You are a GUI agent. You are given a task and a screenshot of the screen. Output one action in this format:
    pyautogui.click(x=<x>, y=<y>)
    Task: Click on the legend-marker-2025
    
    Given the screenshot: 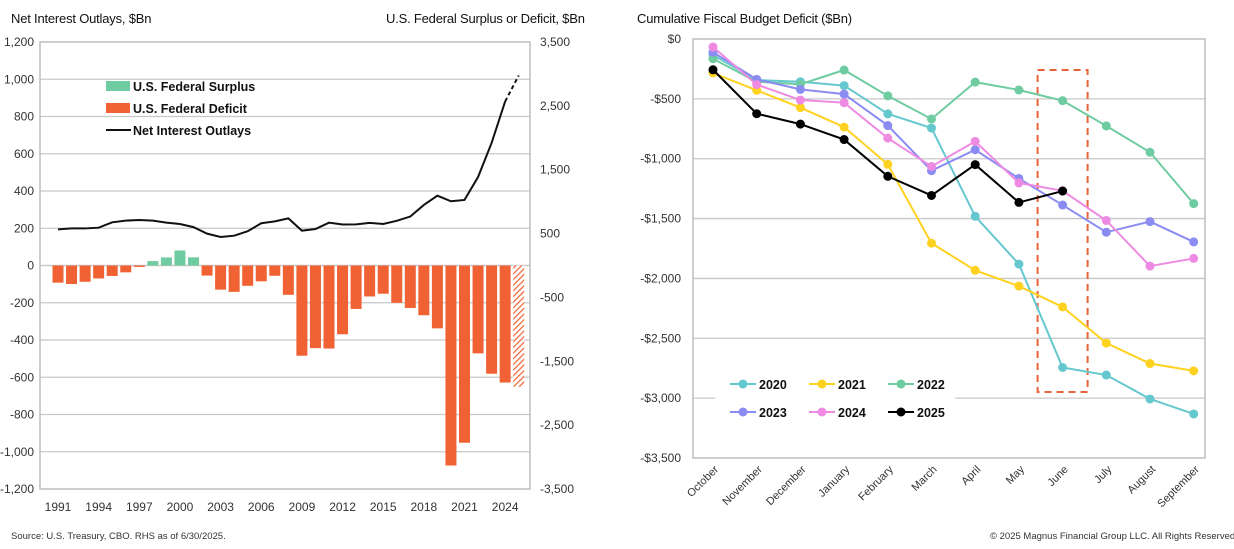 What is the action you would take?
    pyautogui.click(x=901, y=412)
    